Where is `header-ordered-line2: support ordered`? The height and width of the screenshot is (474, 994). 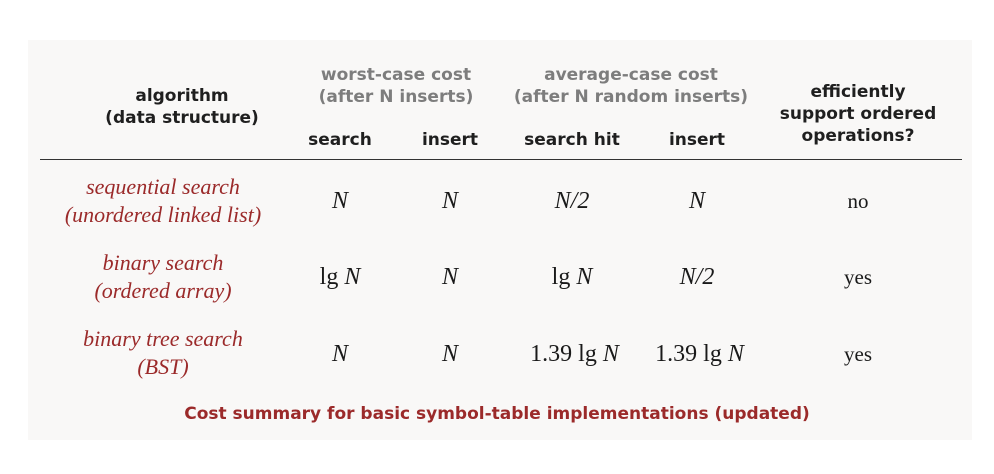 header-ordered-line2: support ordered is located at coordinates (858, 114).